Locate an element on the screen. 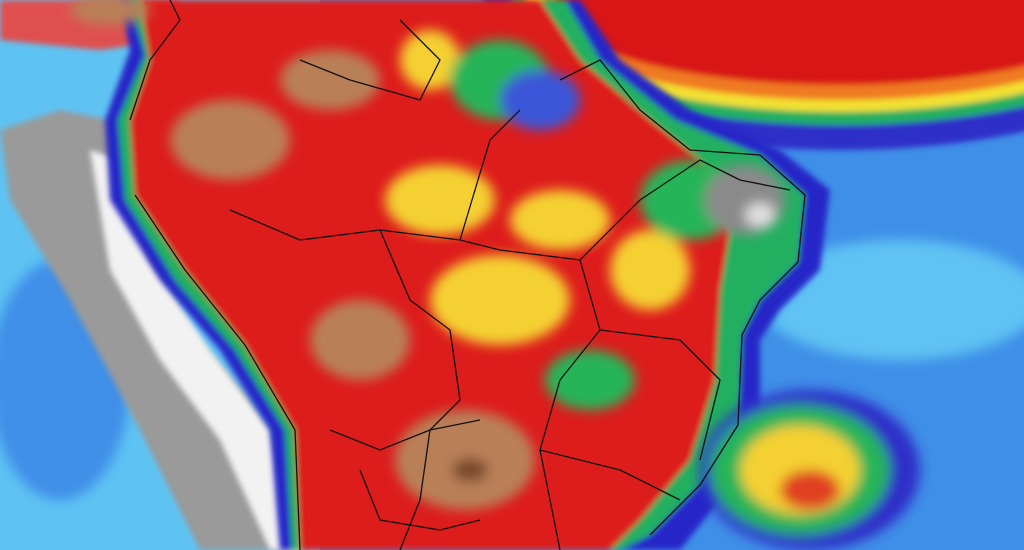 This screenshot has height=550, width=1024. patch-grey is located at coordinates (745, 200).